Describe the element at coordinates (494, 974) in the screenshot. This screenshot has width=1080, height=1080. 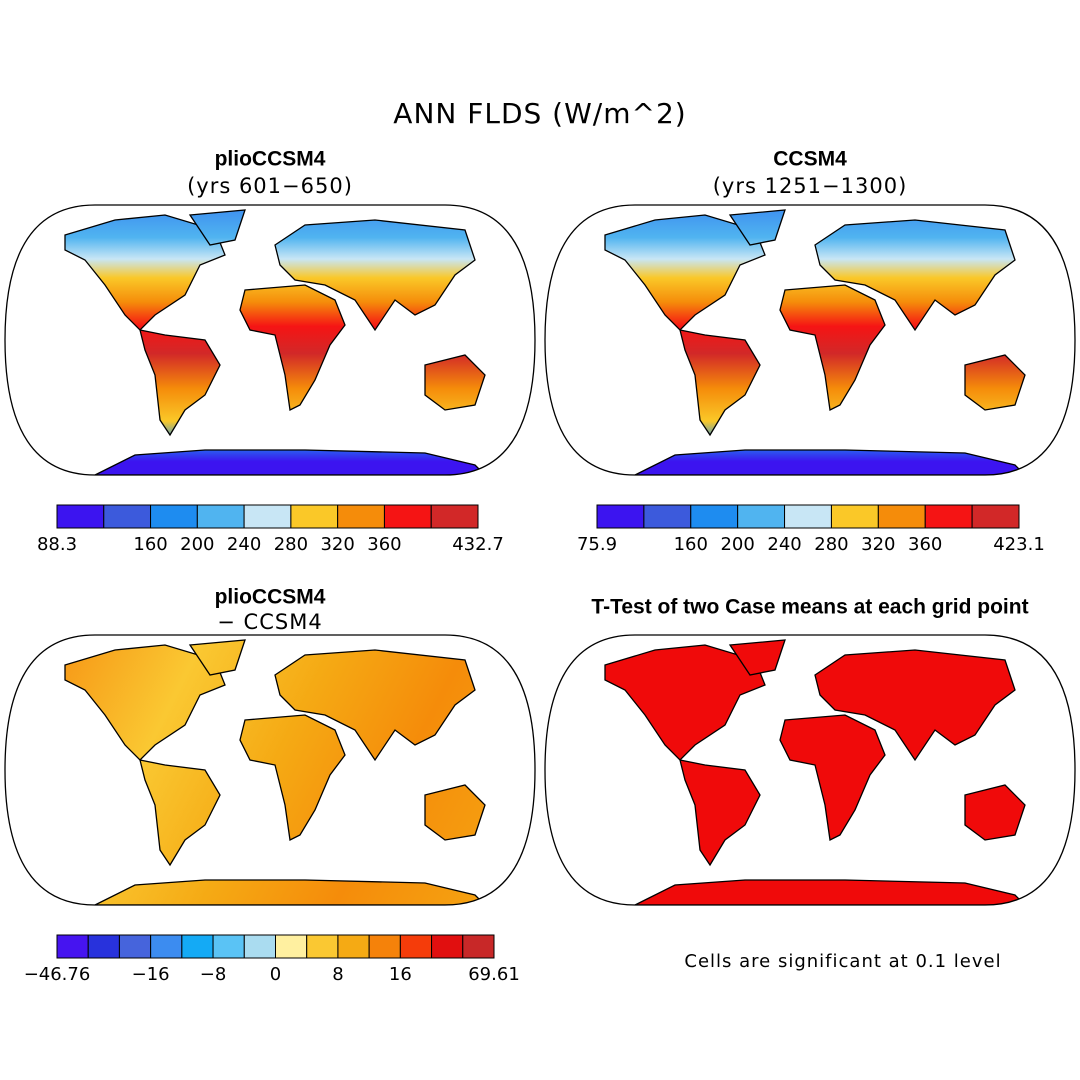
I see `colorbar-label: 69.61` at that location.